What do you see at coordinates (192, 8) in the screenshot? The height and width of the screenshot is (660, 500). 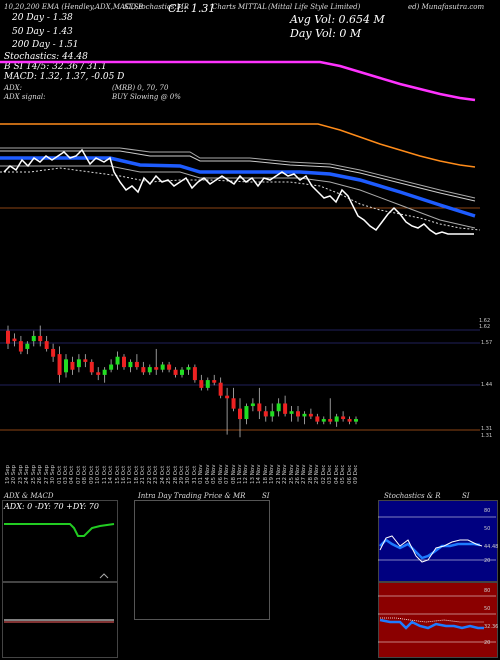 I see `header-close-price: CL: 1.31` at bounding box center [192, 8].